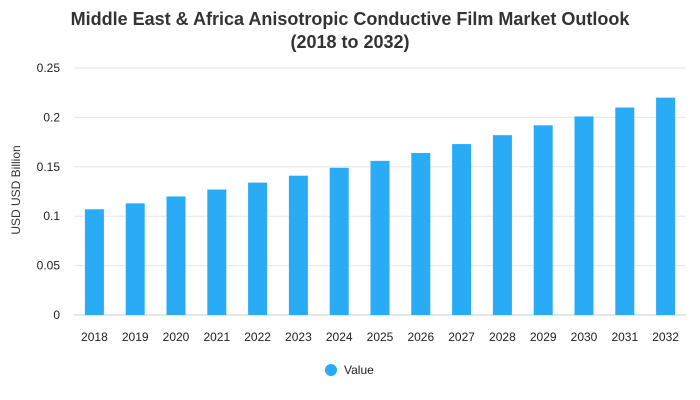 This screenshot has width=700, height=400. I want to click on x-tick-label: 2025, so click(380, 337).